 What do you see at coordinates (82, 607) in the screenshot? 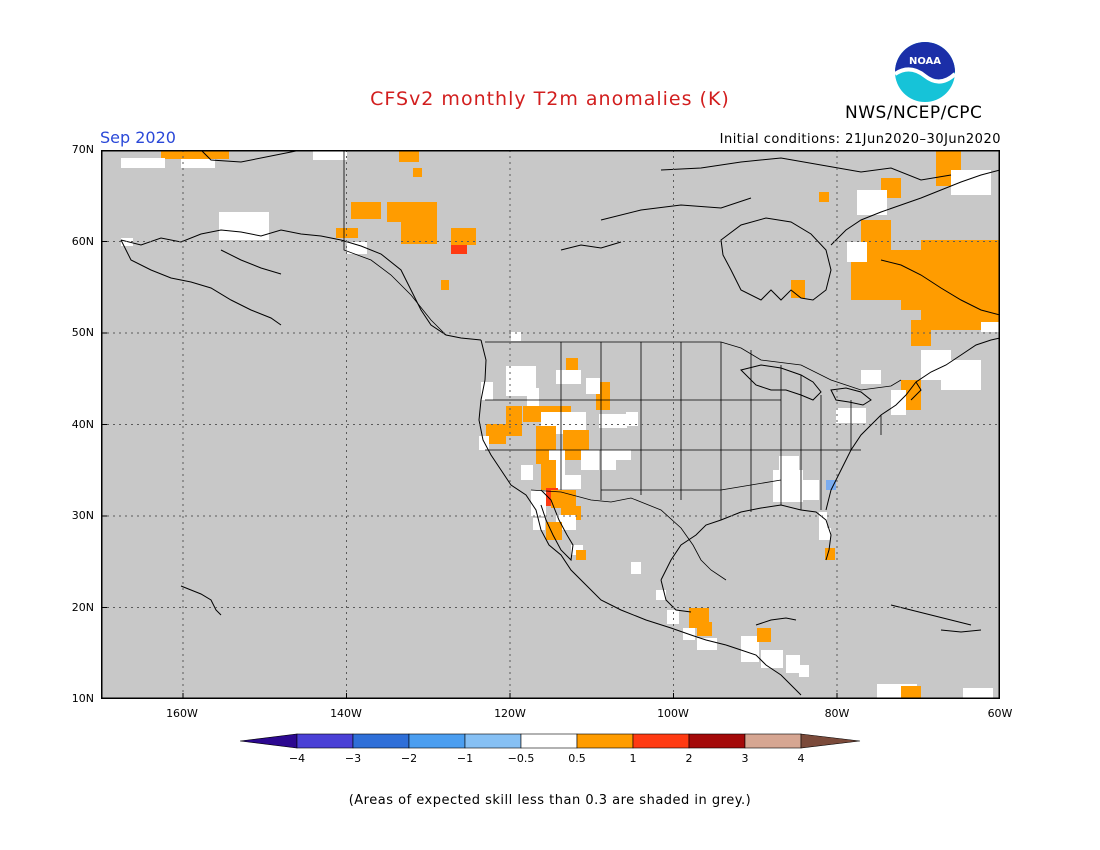
I see `lat-label: 20N` at bounding box center [82, 607].